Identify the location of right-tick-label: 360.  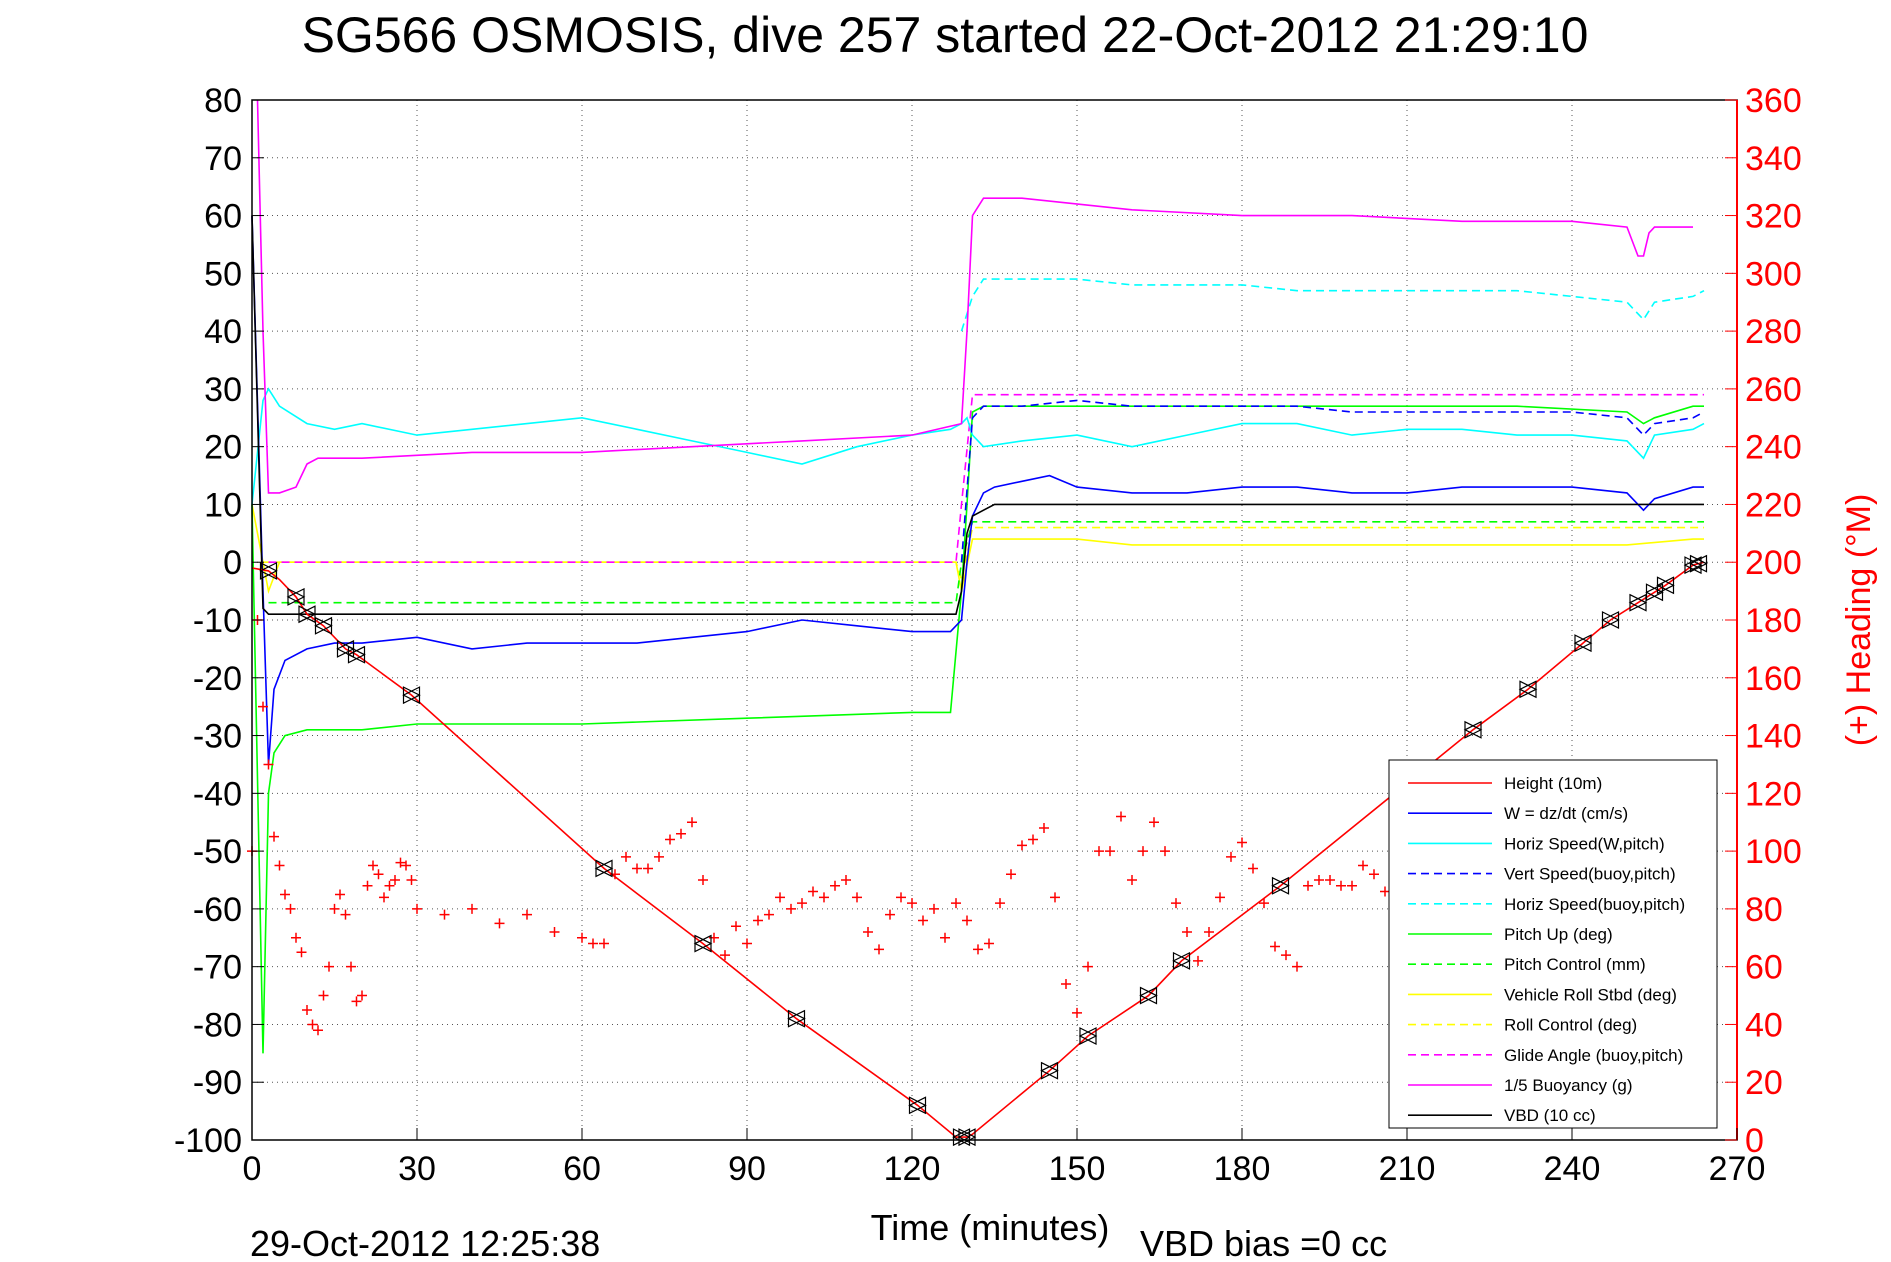
(1773, 101).